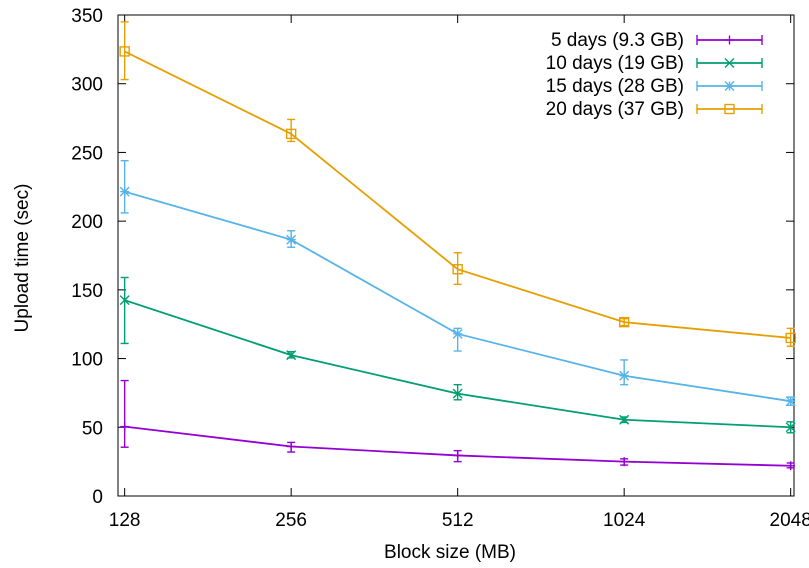 The height and width of the screenshot is (568, 809). I want to click on y-axis-label: Upload time (sec), so click(22, 258).